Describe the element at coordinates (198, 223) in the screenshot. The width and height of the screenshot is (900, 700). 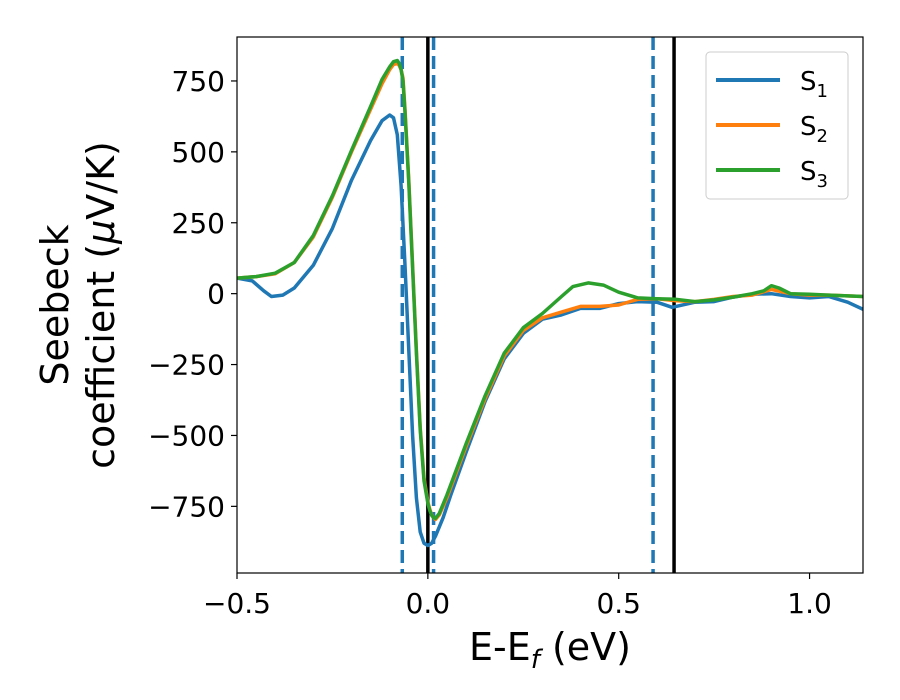
I see `y-tick-label-2: 250` at that location.